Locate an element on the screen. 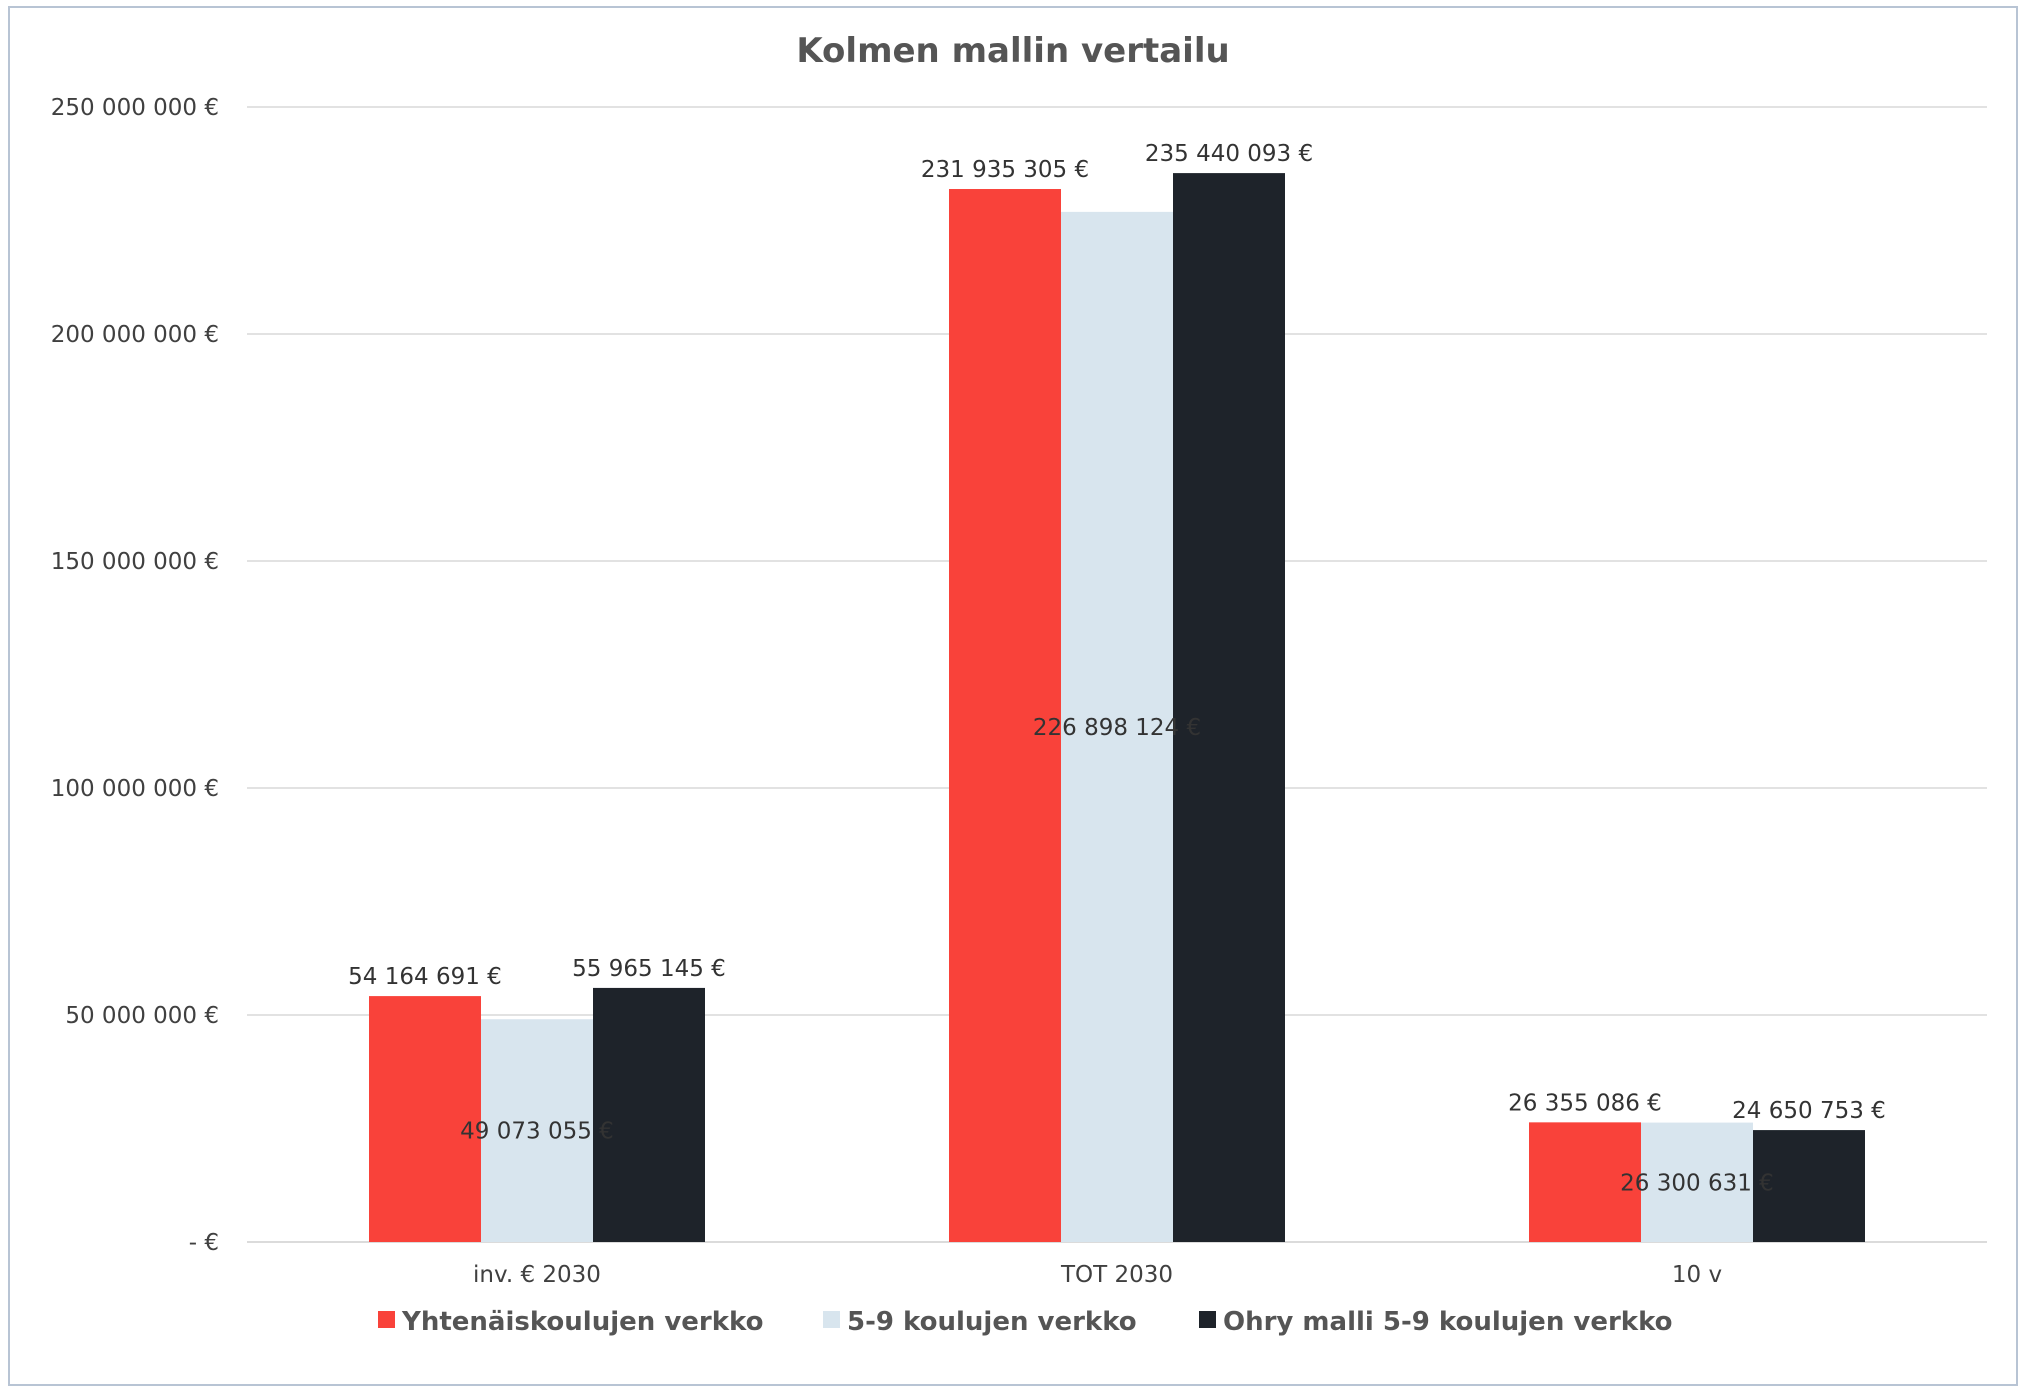  data-label: 49 073 055 € is located at coordinates (537, 1132).